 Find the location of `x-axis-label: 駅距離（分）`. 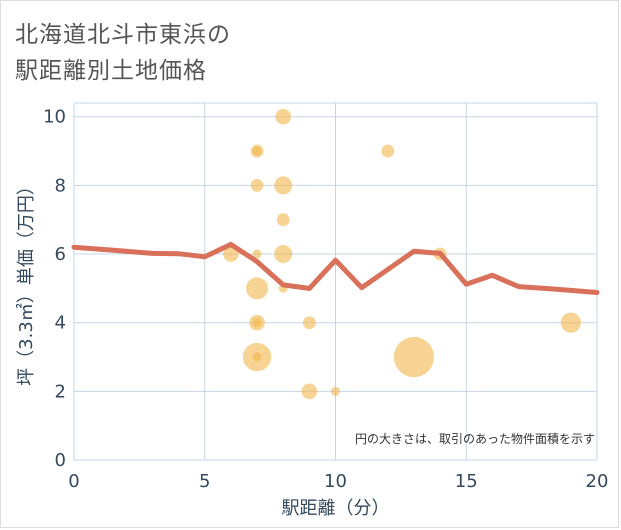

x-axis-label: 駅距離（分） is located at coordinates (336, 508).